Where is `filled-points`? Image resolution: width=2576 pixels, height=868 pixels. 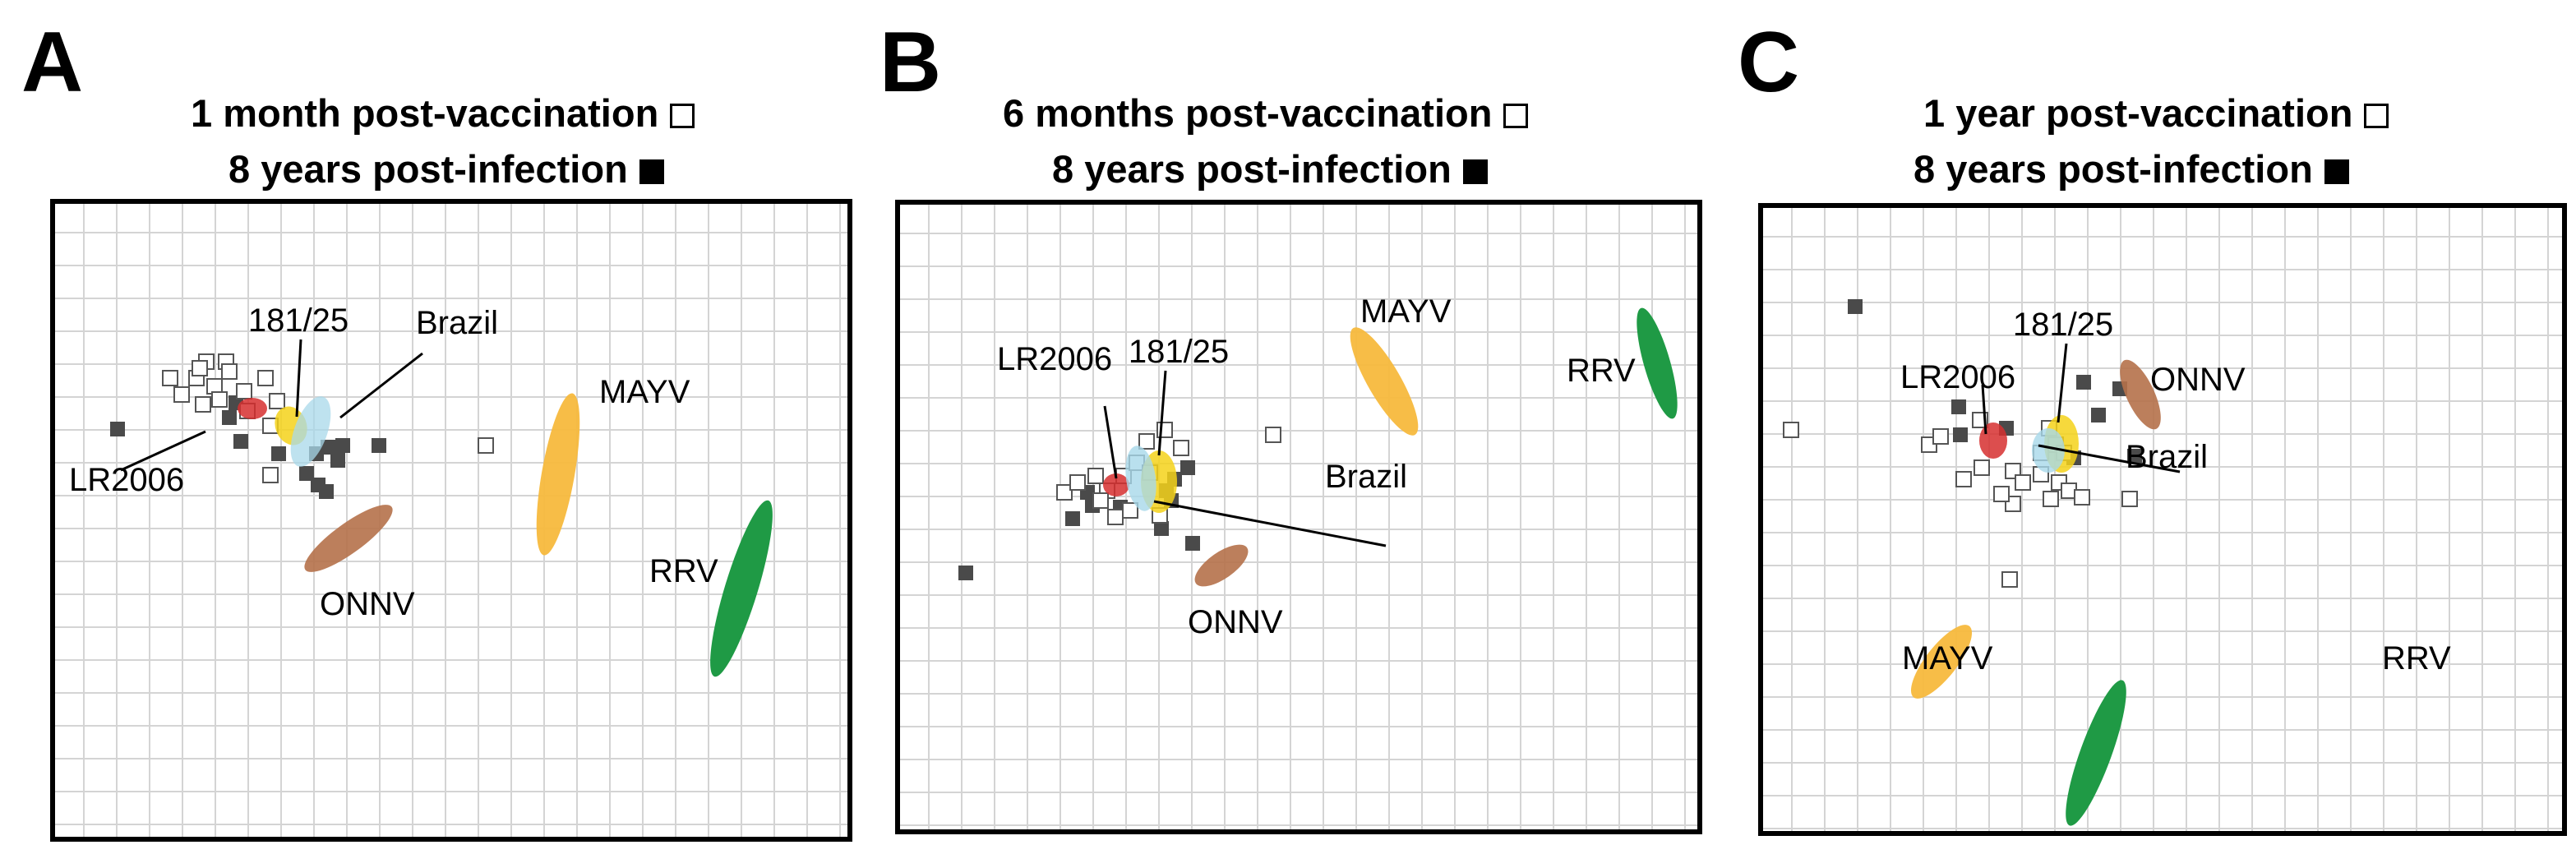
filled-points is located at coordinates (248, 447).